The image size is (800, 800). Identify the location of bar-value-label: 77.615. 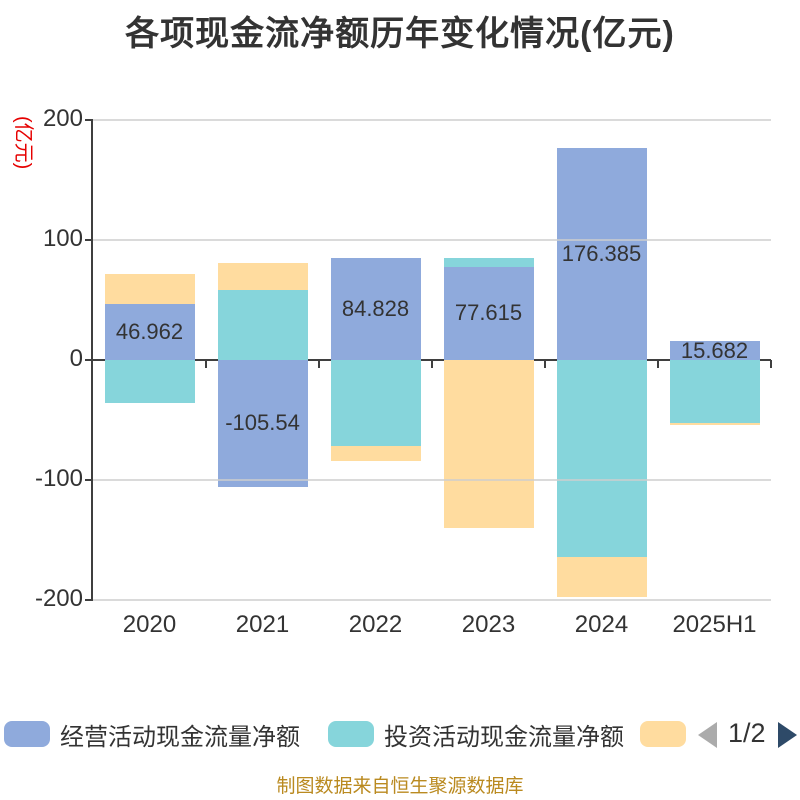
(488, 313).